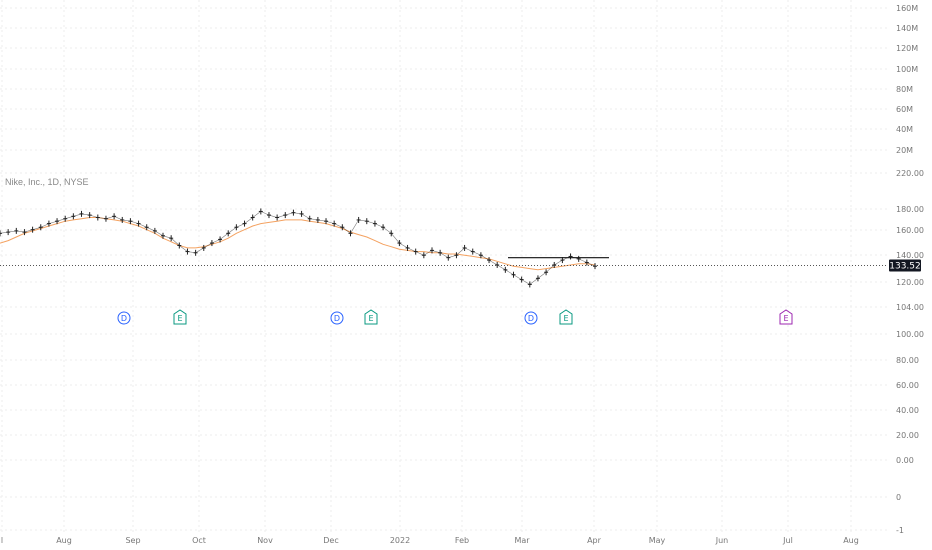 This screenshot has height=550, width=932. What do you see at coordinates (199, 540) in the screenshot?
I see `x-axis-label: Oct` at bounding box center [199, 540].